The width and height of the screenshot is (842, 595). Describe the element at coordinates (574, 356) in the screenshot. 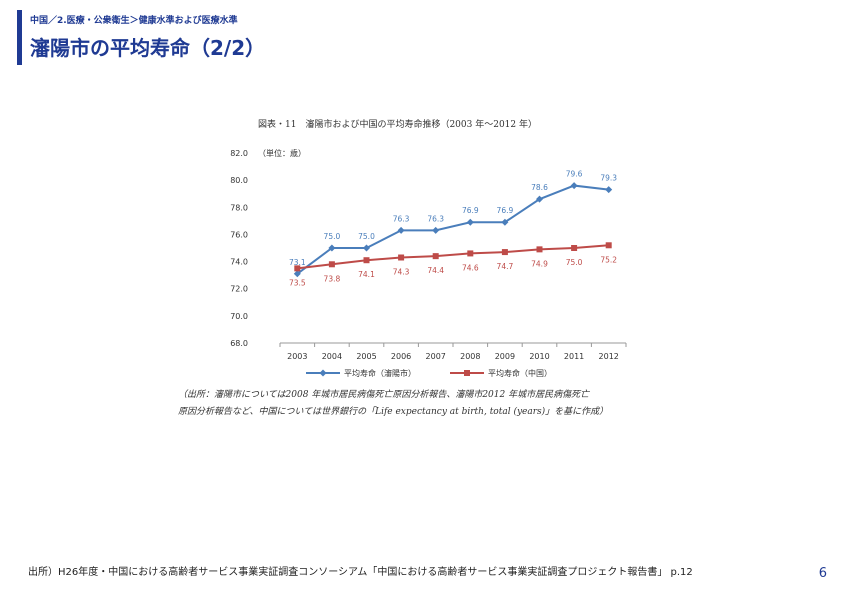

I see `x-tick-label: 2011` at that location.